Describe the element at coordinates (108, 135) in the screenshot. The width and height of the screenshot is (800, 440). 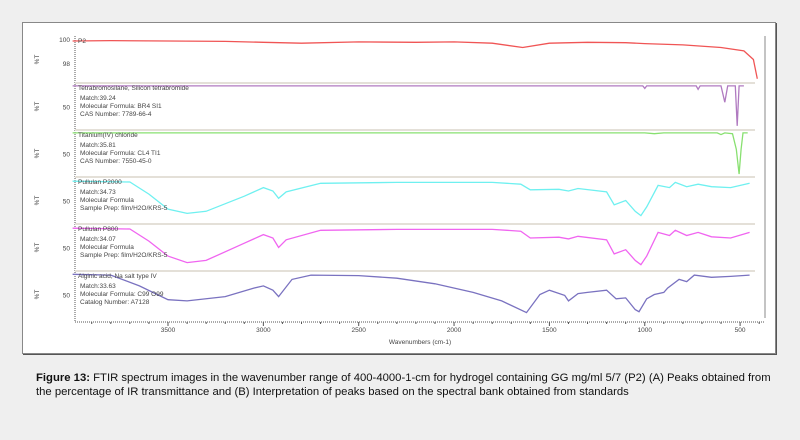
I see `panel-title: Titanium(IV) chloride` at that location.